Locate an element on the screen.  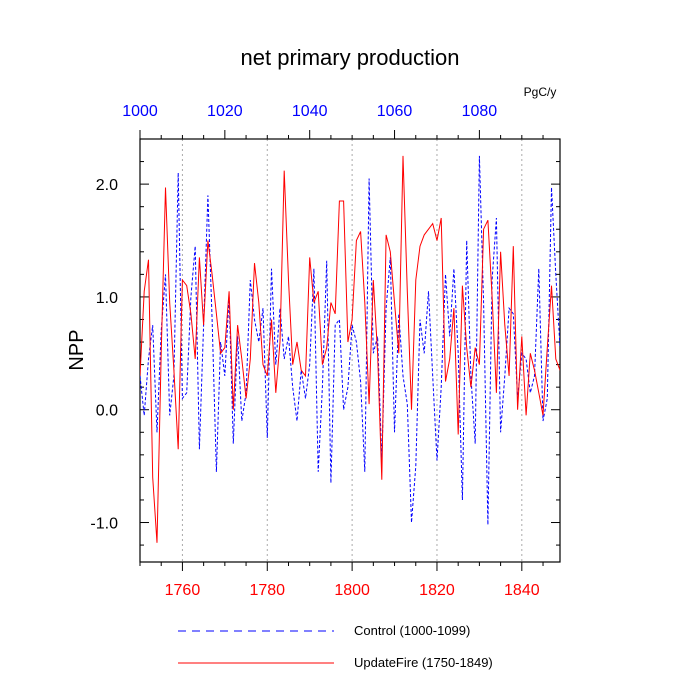
y-tick-label: 2.0 is located at coordinates (107, 185).